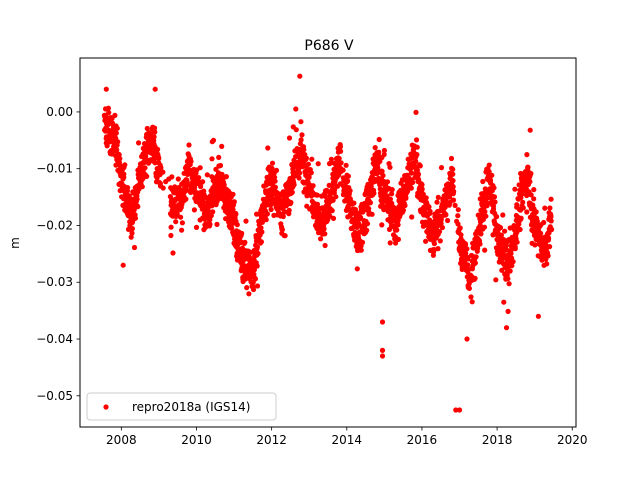 This screenshot has width=640, height=480. I want to click on legend-box, so click(181, 406).